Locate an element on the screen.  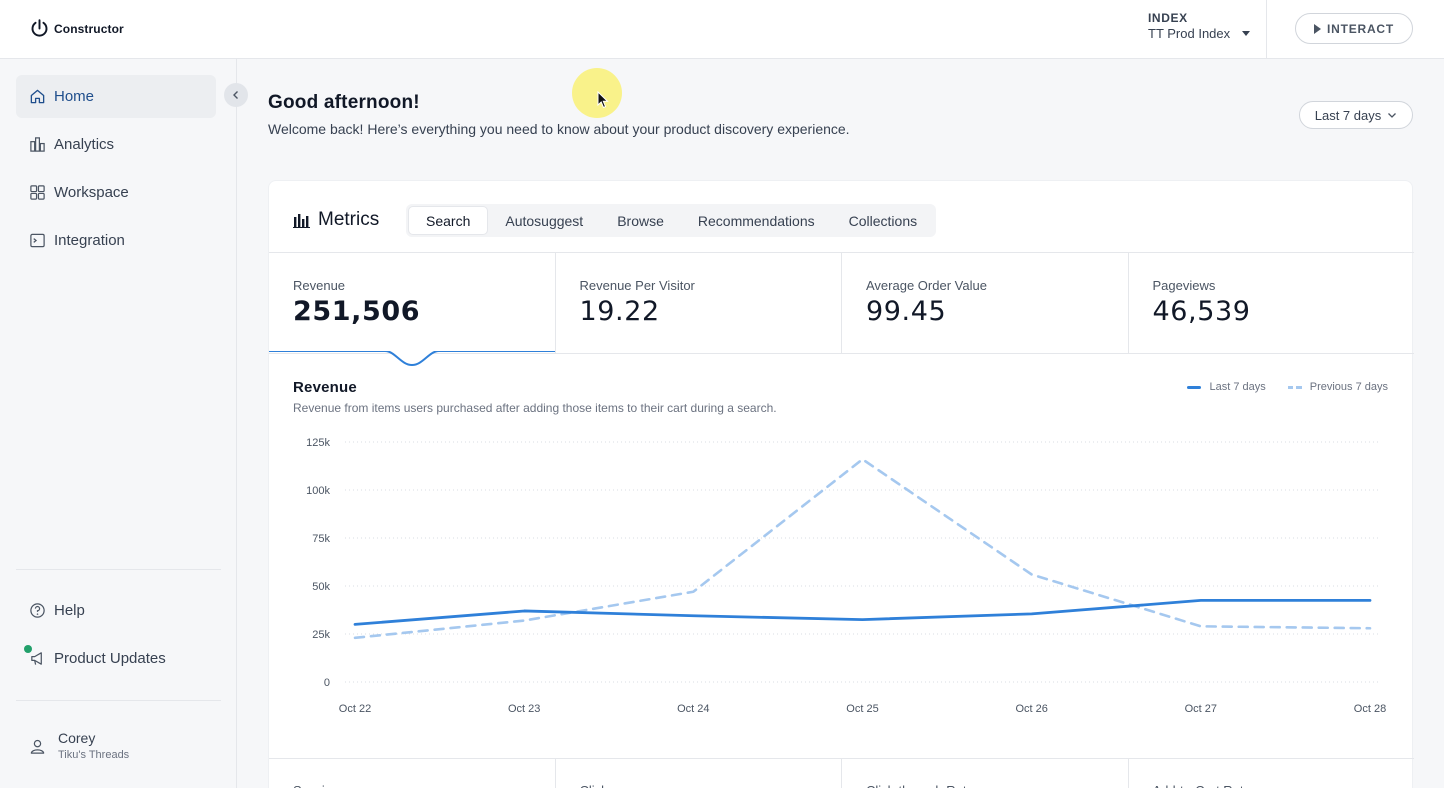
sidebar-item-label: Help is located at coordinates (69, 610).